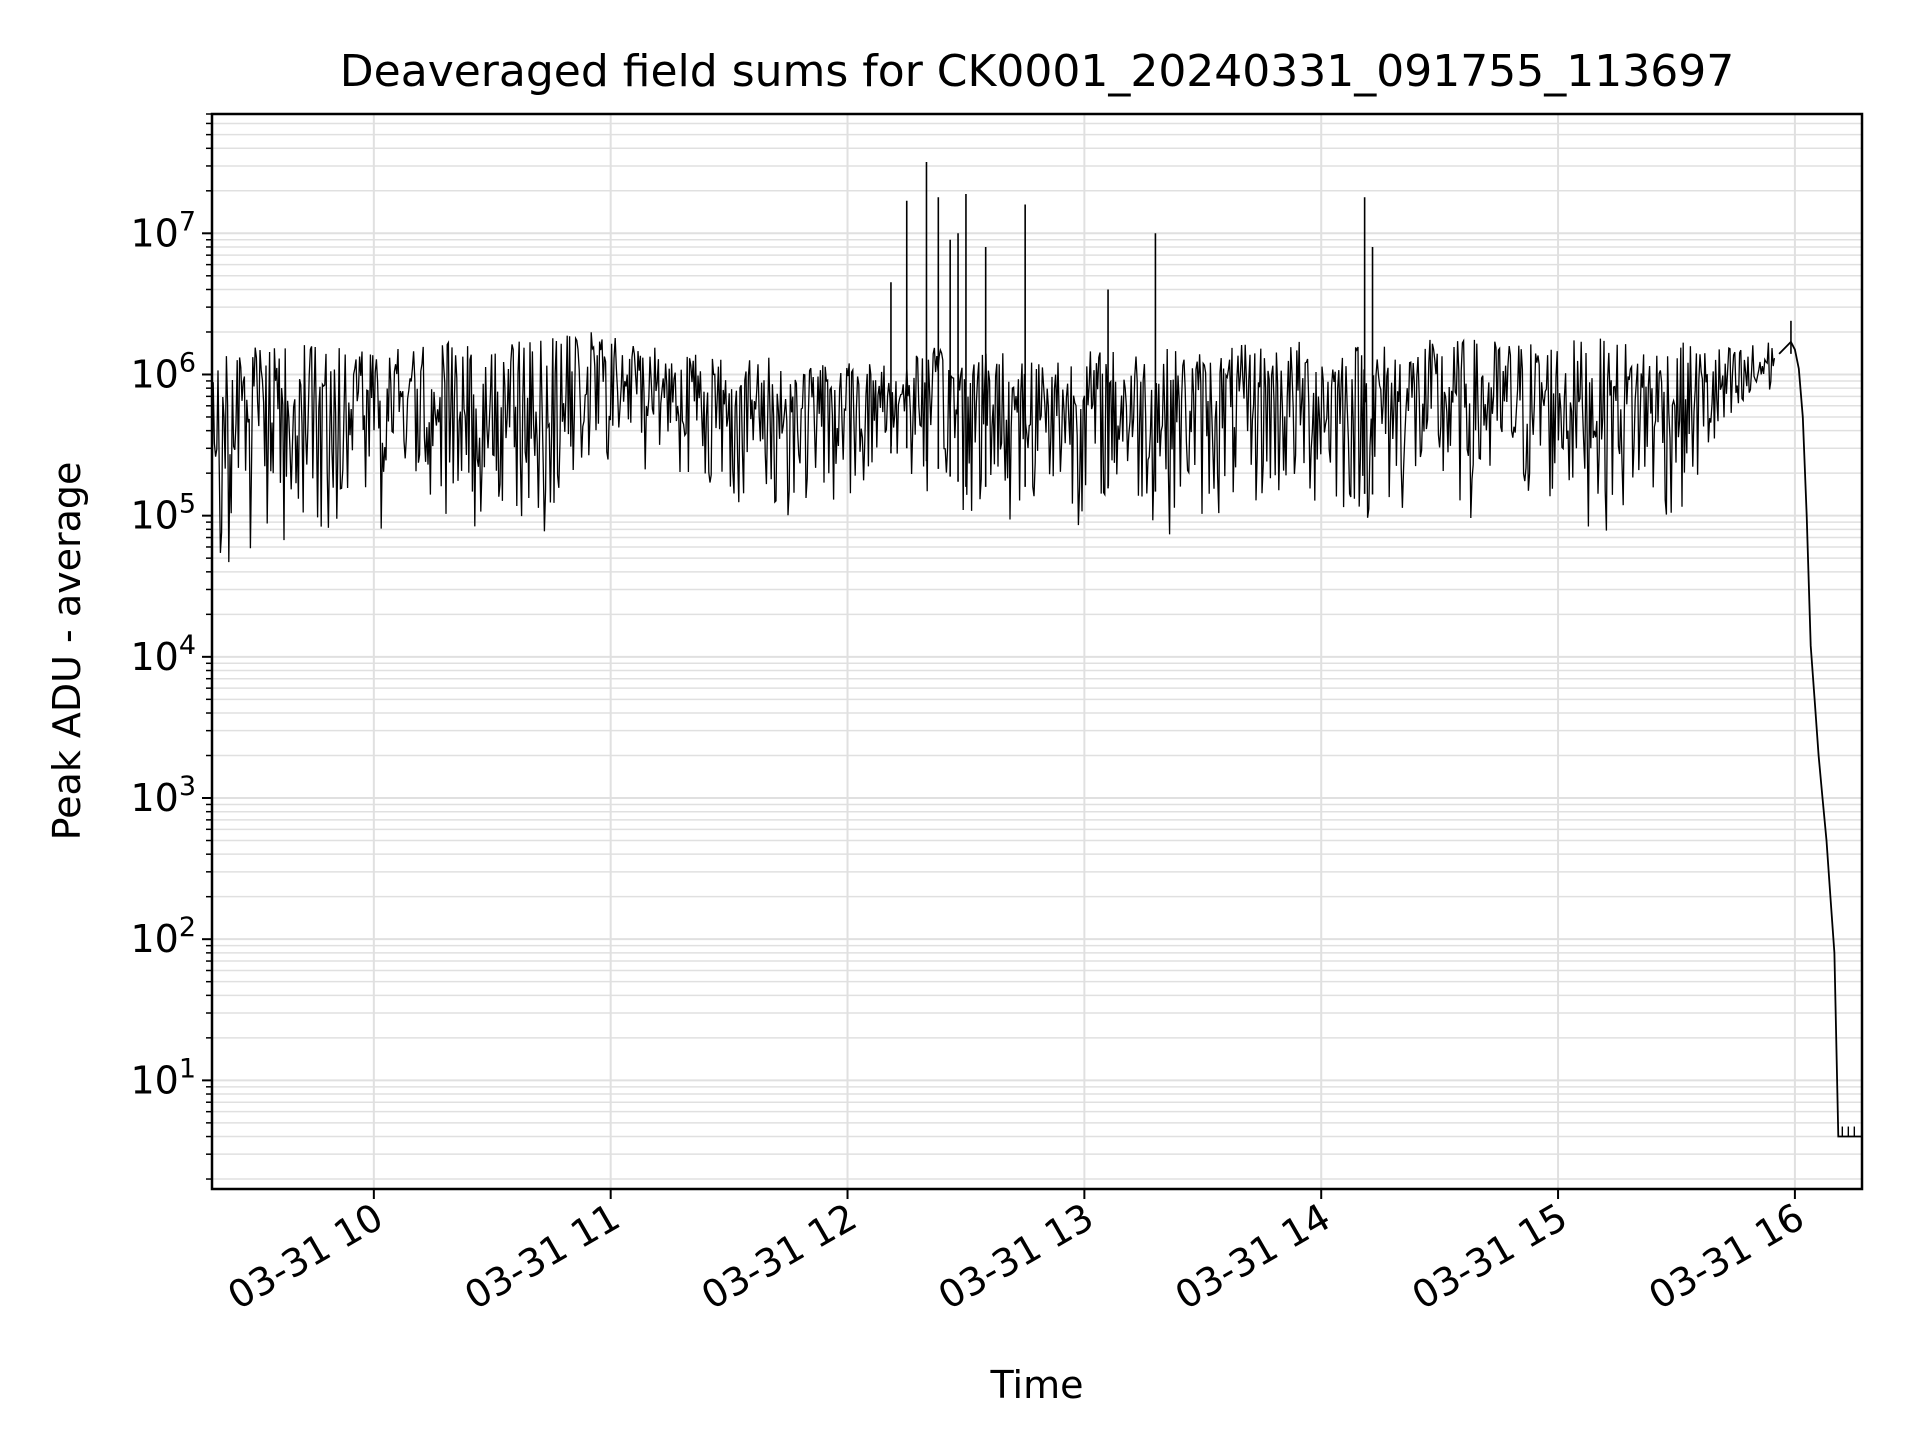 Image resolution: width=1920 pixels, height=1440 pixels. What do you see at coordinates (163, 513) in the screenshot?
I see `y-tick-label: 105` at bounding box center [163, 513].